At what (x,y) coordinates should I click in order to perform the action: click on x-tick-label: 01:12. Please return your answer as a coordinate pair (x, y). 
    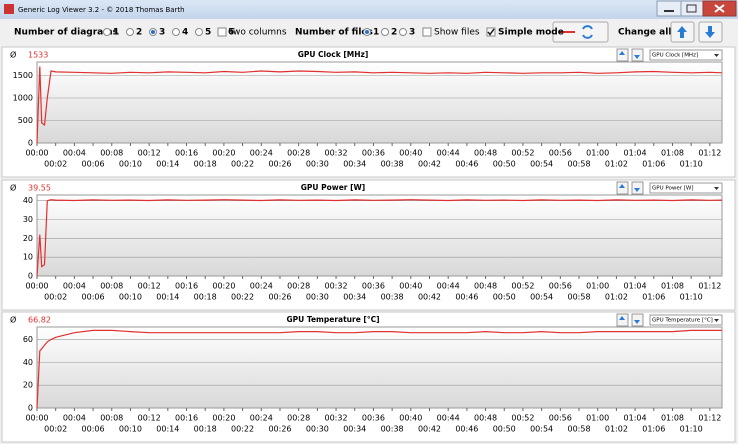
    Looking at the image, I should click on (709, 153).